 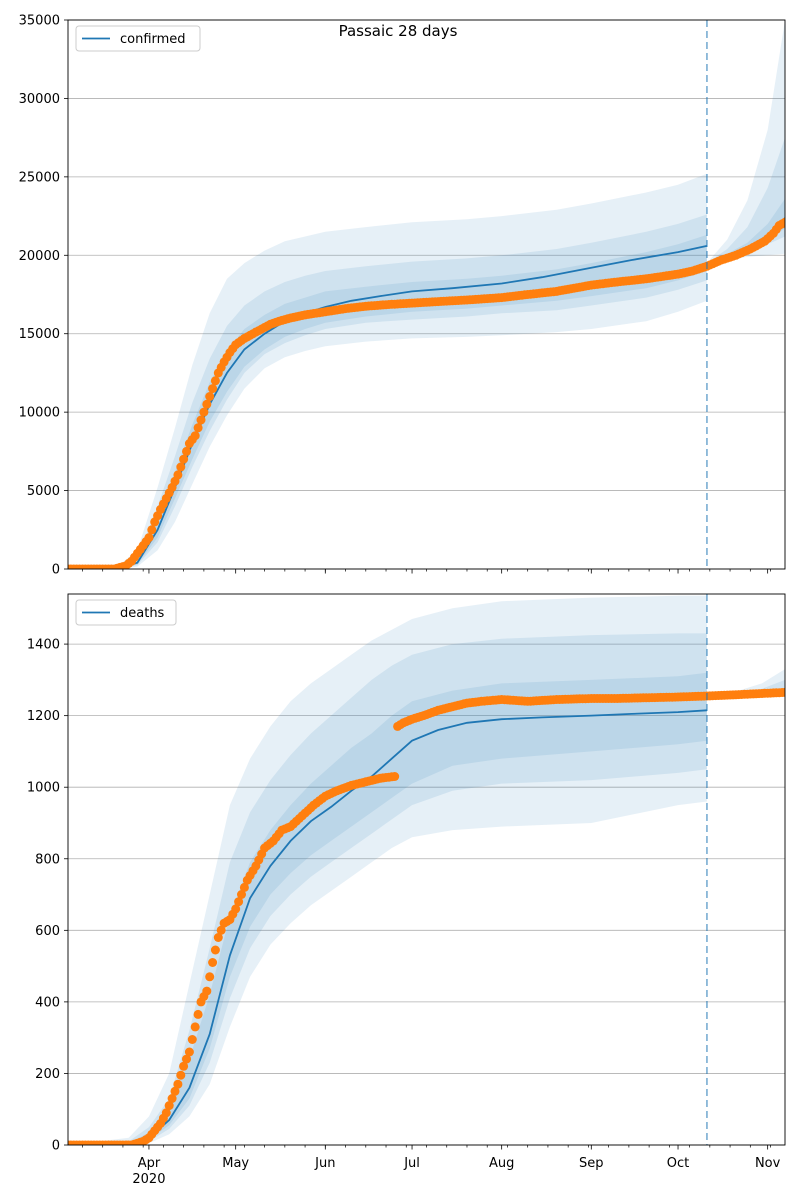 What do you see at coordinates (43, 491) in the screenshot?
I see `y-tick-label: 5000` at bounding box center [43, 491].